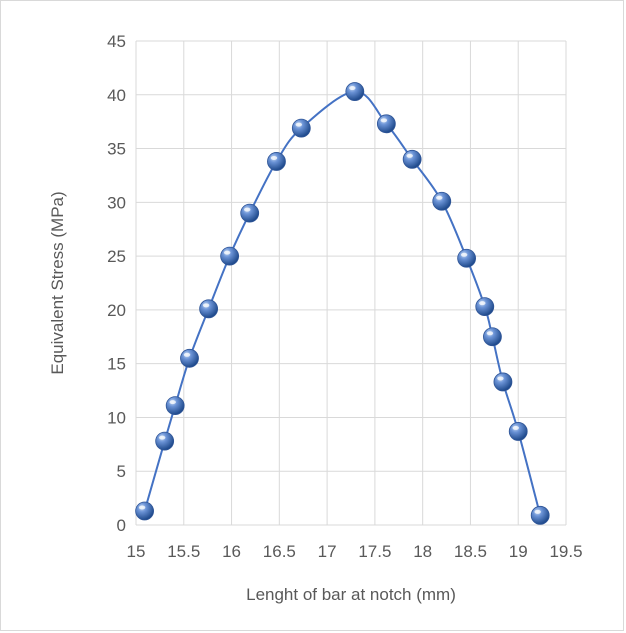 The height and width of the screenshot is (633, 626). I want to click on x-tick-label: 18.5, so click(470, 551).